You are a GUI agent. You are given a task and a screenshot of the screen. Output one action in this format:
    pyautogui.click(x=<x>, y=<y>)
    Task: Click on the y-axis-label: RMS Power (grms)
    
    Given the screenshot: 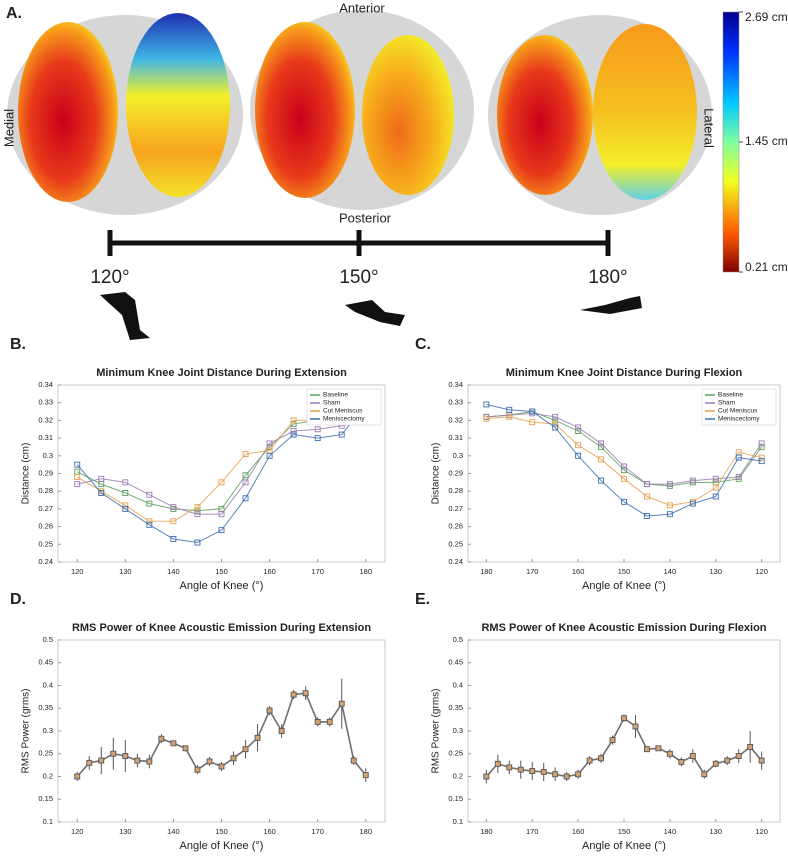 What is the action you would take?
    pyautogui.click(x=26, y=730)
    